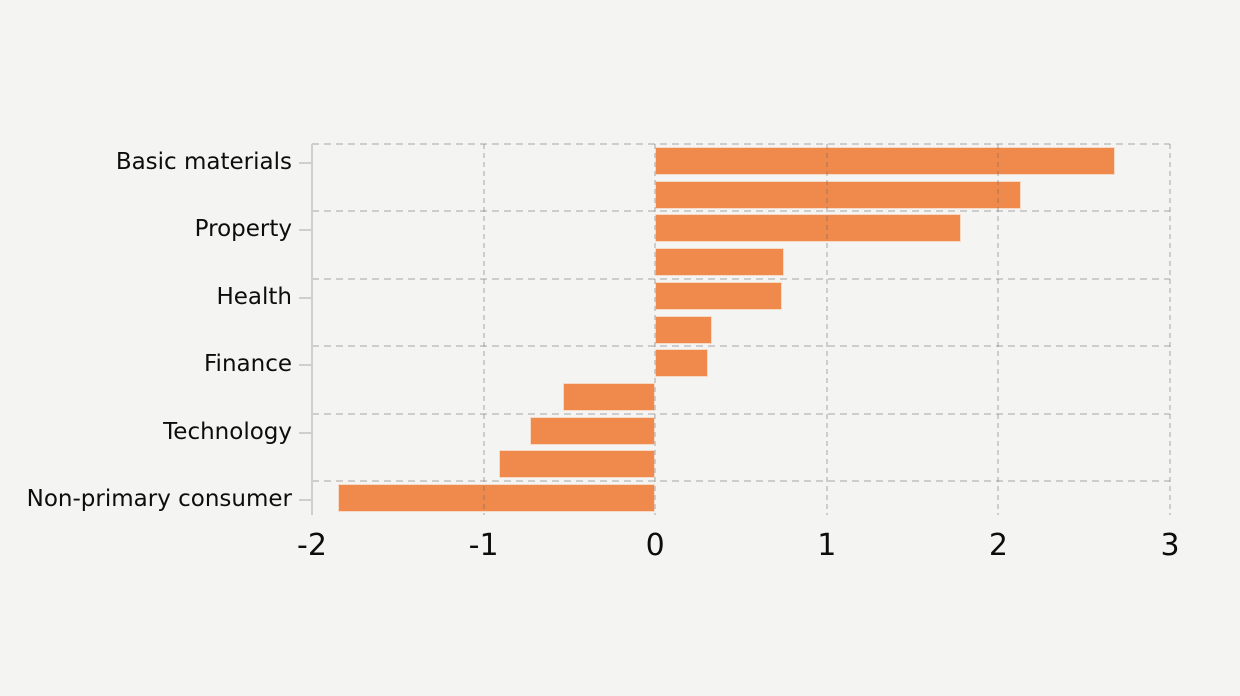  Describe the element at coordinates (483, 545) in the screenshot. I see `x-axis-tick-label: -1` at that location.